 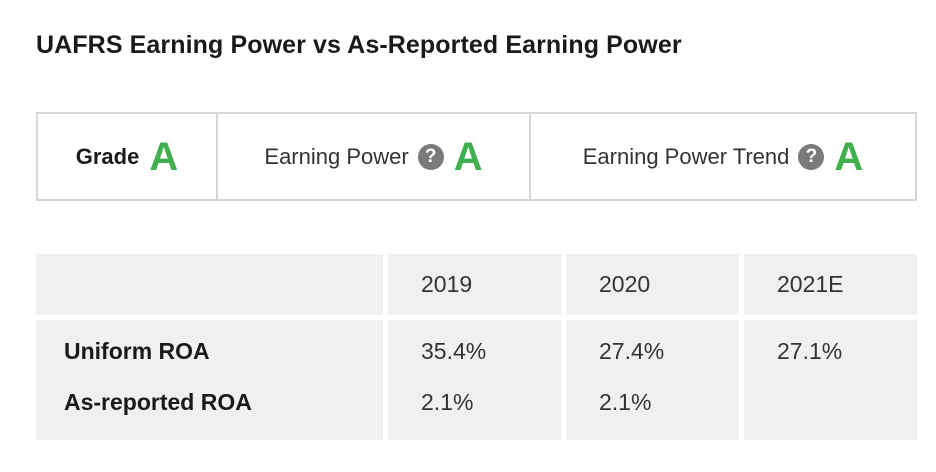 What do you see at coordinates (164, 156) in the screenshot?
I see `overall-grade-value: A` at bounding box center [164, 156].